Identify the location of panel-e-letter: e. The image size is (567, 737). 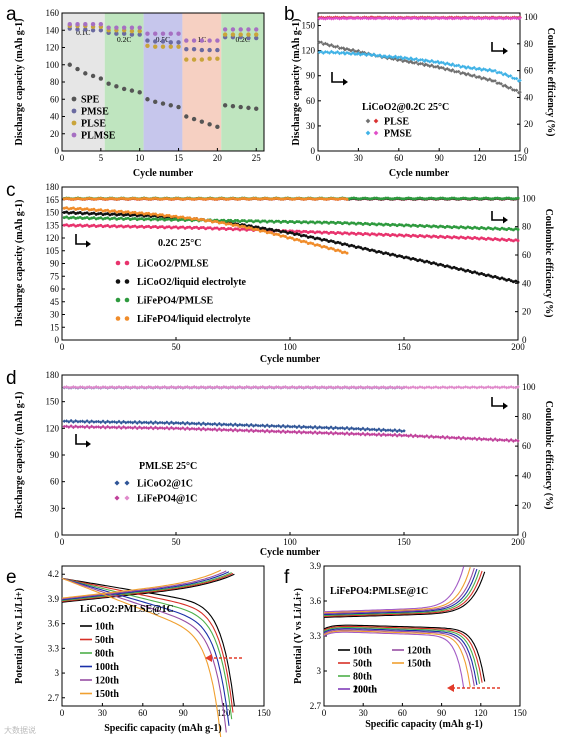
(11, 577).